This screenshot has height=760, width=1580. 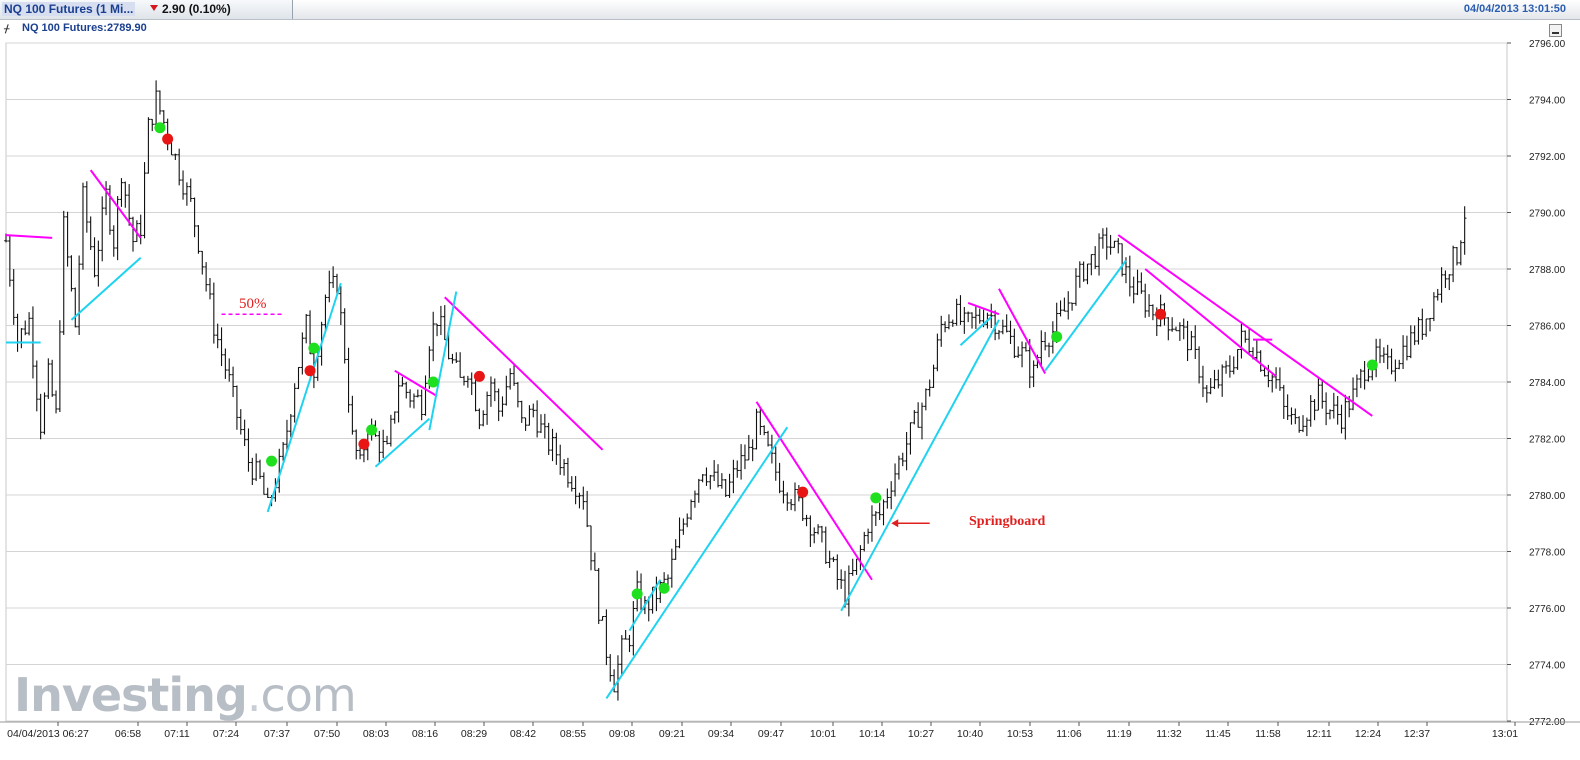 What do you see at coordinates (1547, 383) in the screenshot?
I see `y-tick-label: 2784.00` at bounding box center [1547, 383].